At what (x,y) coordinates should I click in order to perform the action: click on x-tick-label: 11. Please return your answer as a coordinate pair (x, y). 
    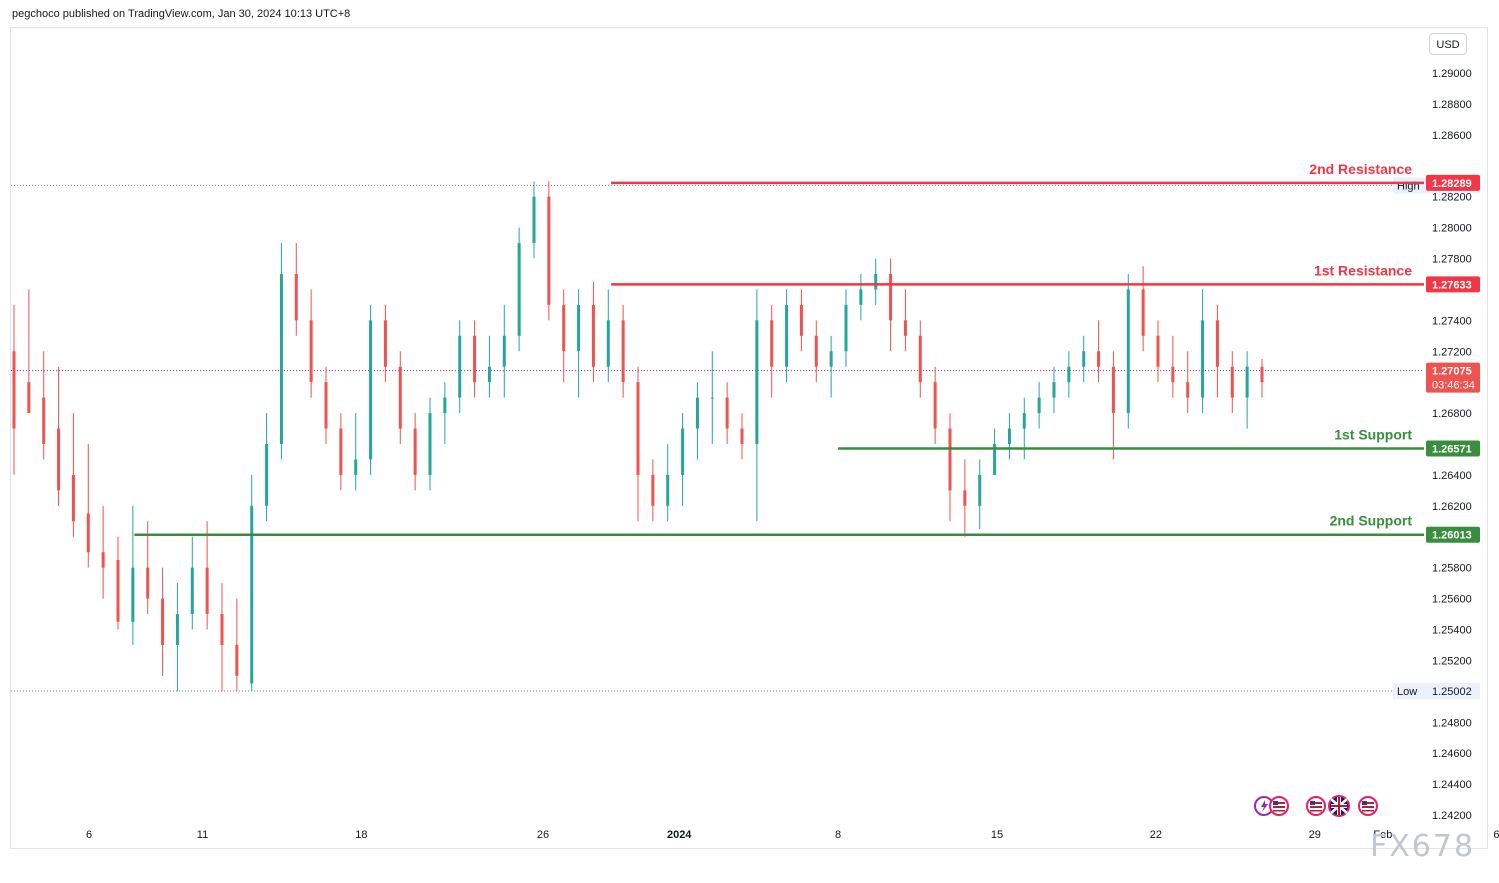
    Looking at the image, I should click on (202, 835).